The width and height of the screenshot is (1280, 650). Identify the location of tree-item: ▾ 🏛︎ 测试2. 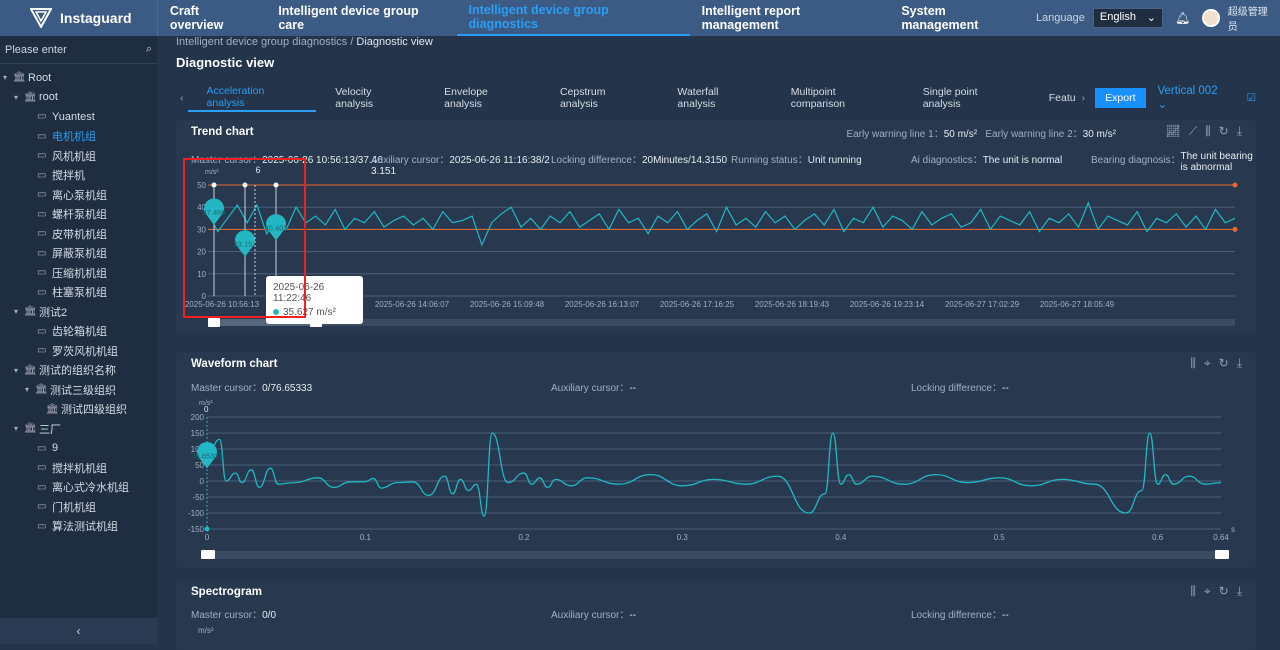
(78, 312).